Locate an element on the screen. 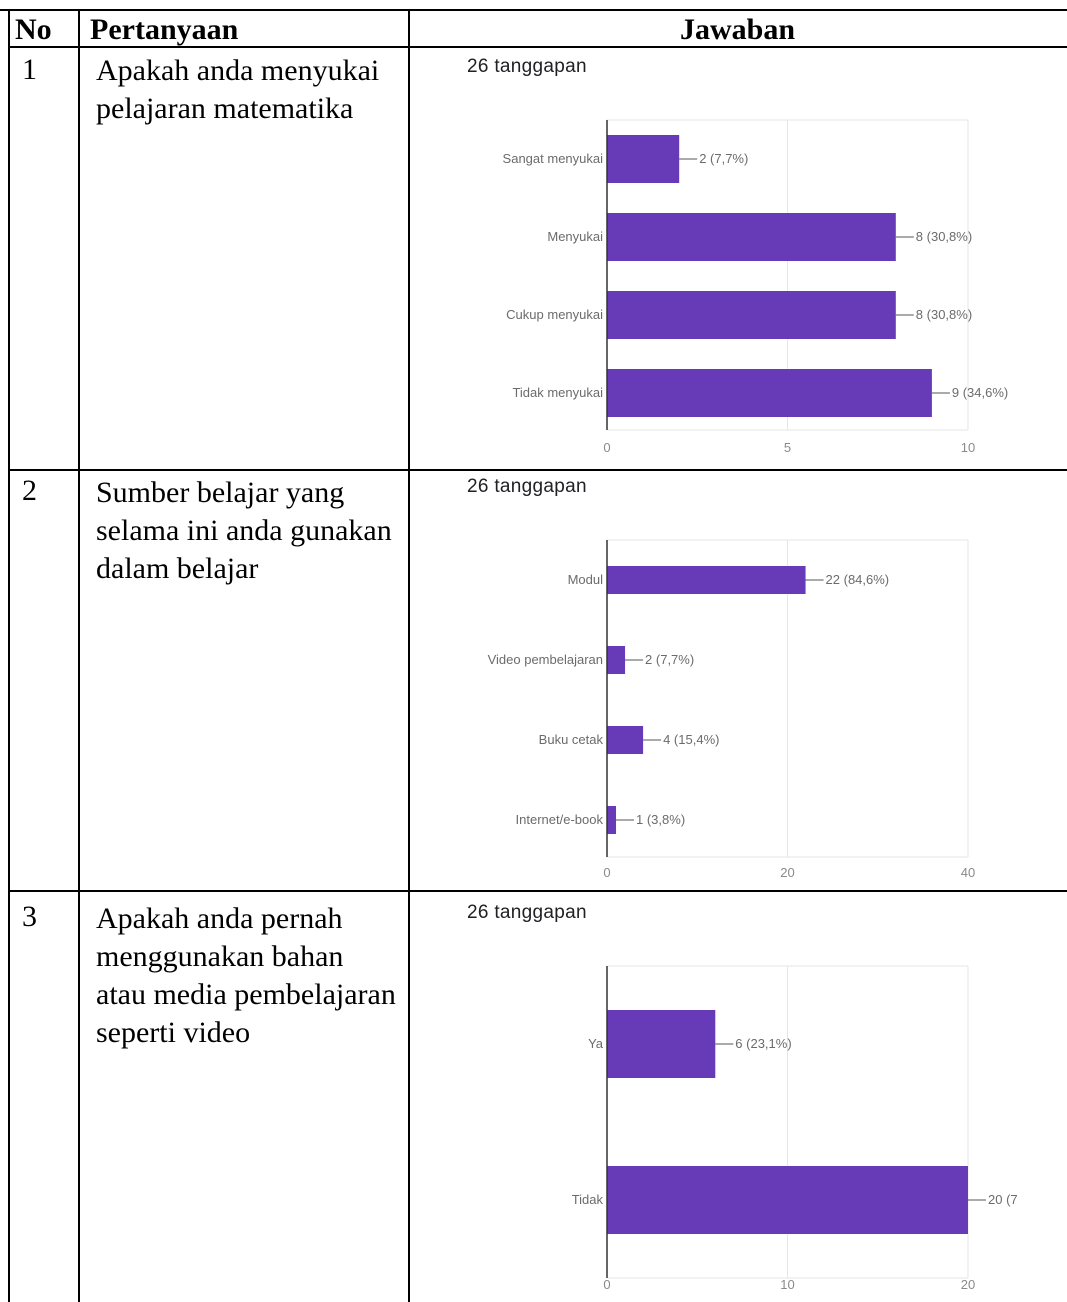 The height and width of the screenshot is (1302, 1067). category-label: Modul is located at coordinates (586, 579).